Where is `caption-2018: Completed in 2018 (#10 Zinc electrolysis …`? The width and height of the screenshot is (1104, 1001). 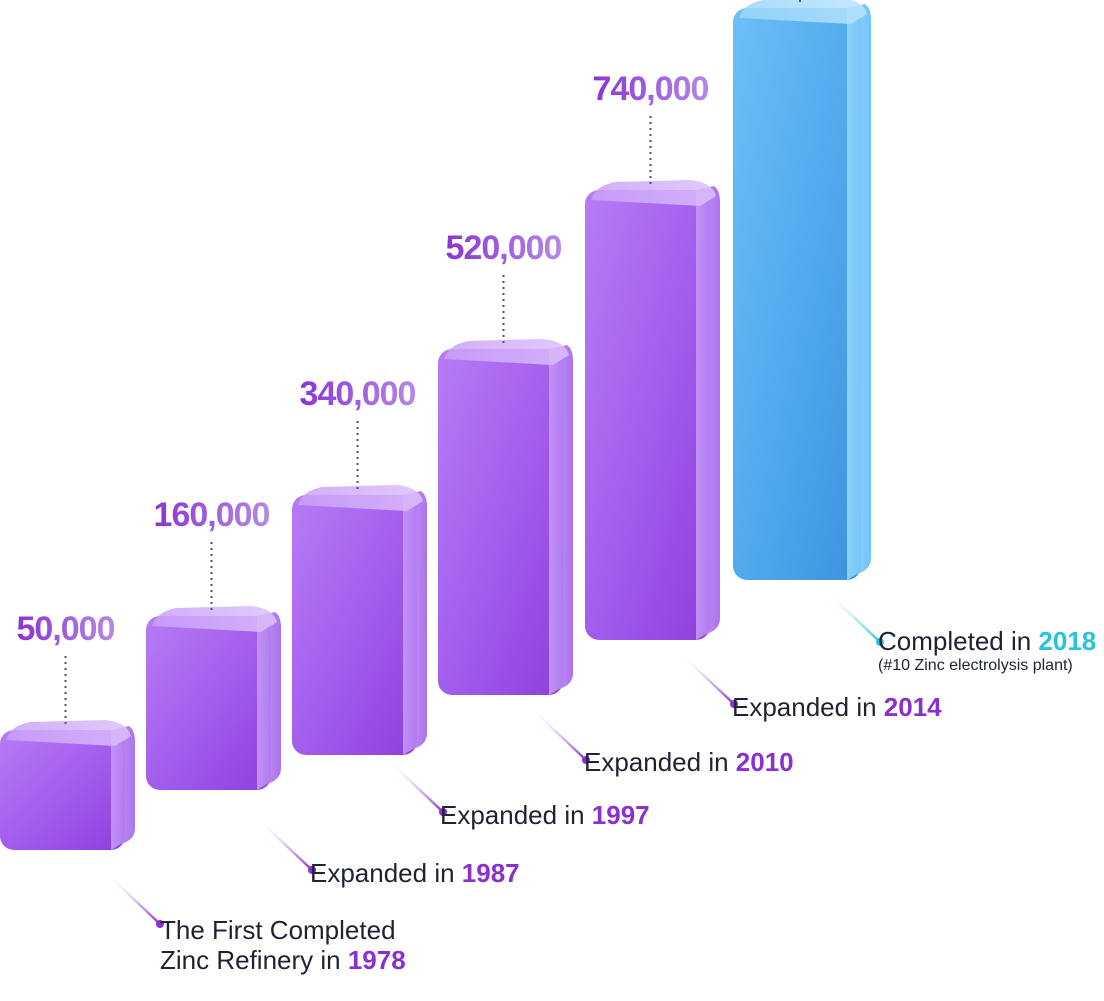
caption-2018: Completed in 2018 (#10 Zinc electrolysis … is located at coordinates (987, 651).